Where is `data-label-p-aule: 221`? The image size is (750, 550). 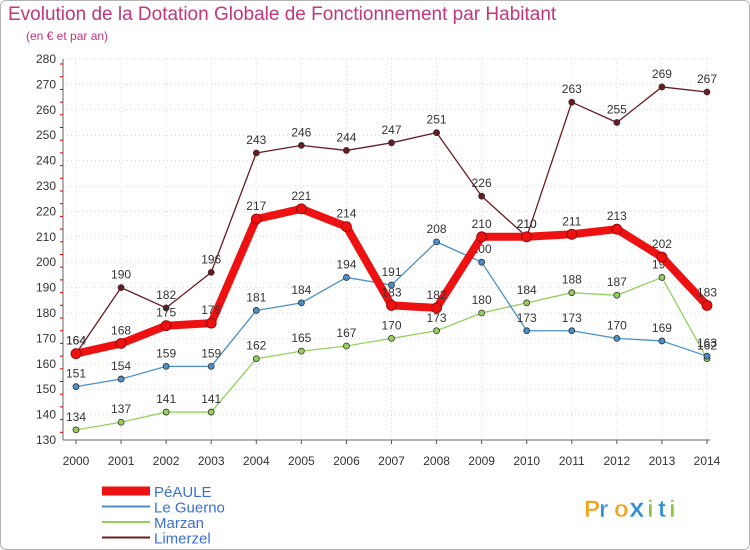
data-label-p-aule: 221 is located at coordinates (301, 196).